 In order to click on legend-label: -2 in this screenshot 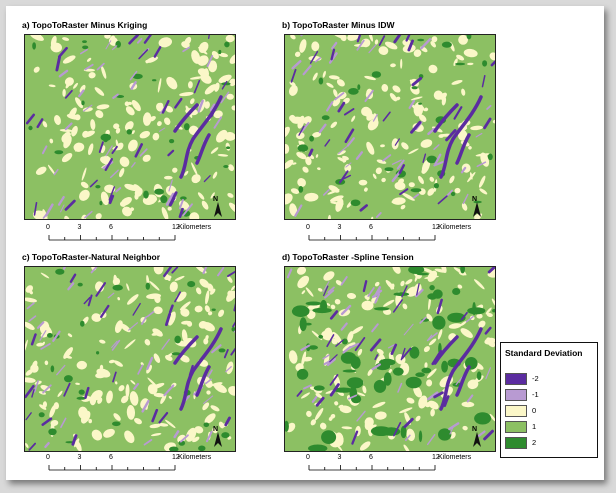, I will do `click(535, 378)`.